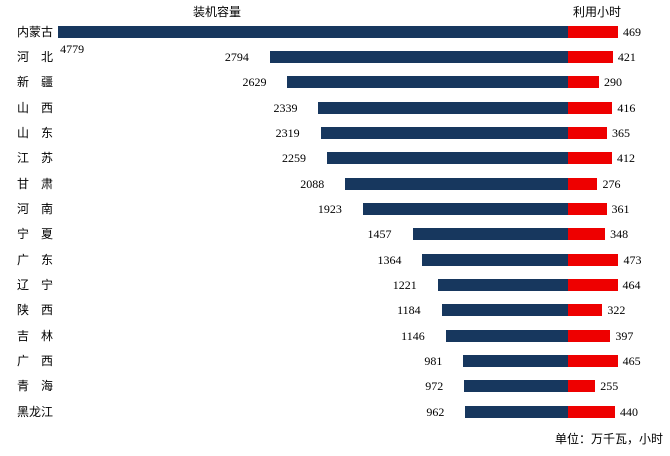  I want to click on capacity-value-label: 2339, so click(285, 107).